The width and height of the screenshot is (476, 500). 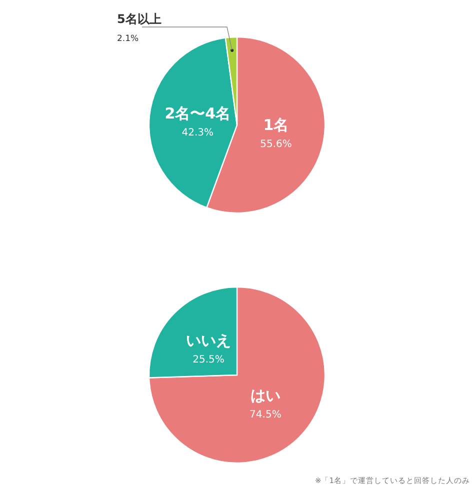 What do you see at coordinates (265, 395) in the screenshot?
I see `slice-label: はい` at bounding box center [265, 395].